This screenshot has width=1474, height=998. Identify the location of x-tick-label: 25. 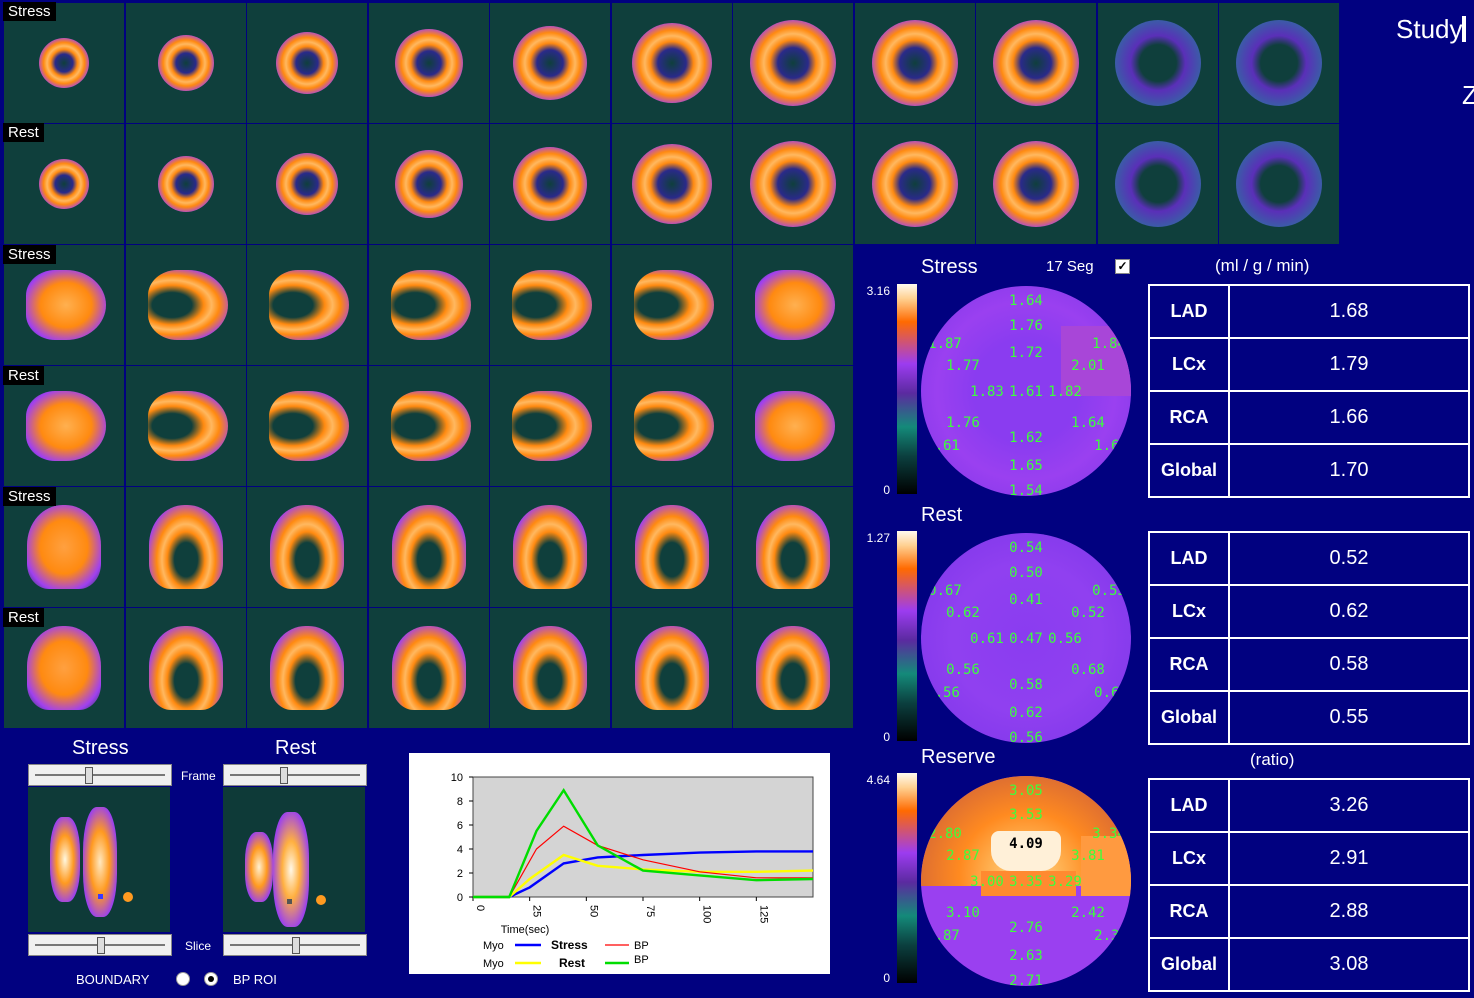
(537, 911).